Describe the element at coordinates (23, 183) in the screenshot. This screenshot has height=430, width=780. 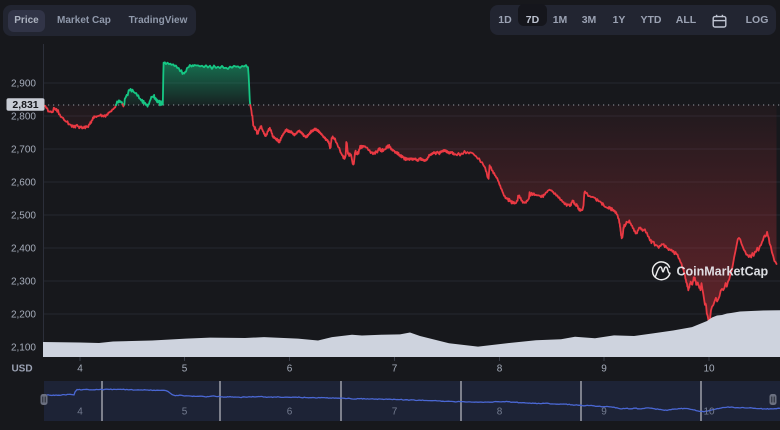
I see `svg-text: 2,600` at that location.